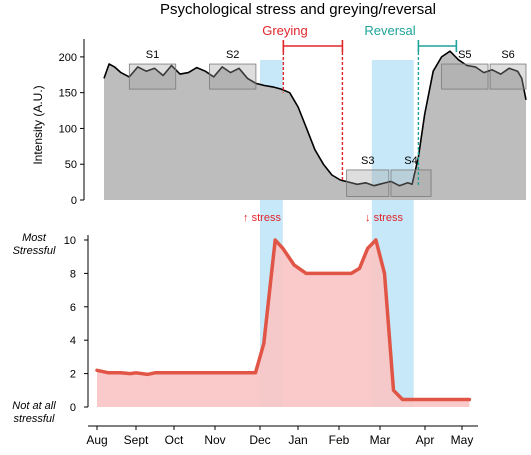 The width and height of the screenshot is (531, 455). I want to click on stress-up-label: ↑ stress, so click(262, 218).